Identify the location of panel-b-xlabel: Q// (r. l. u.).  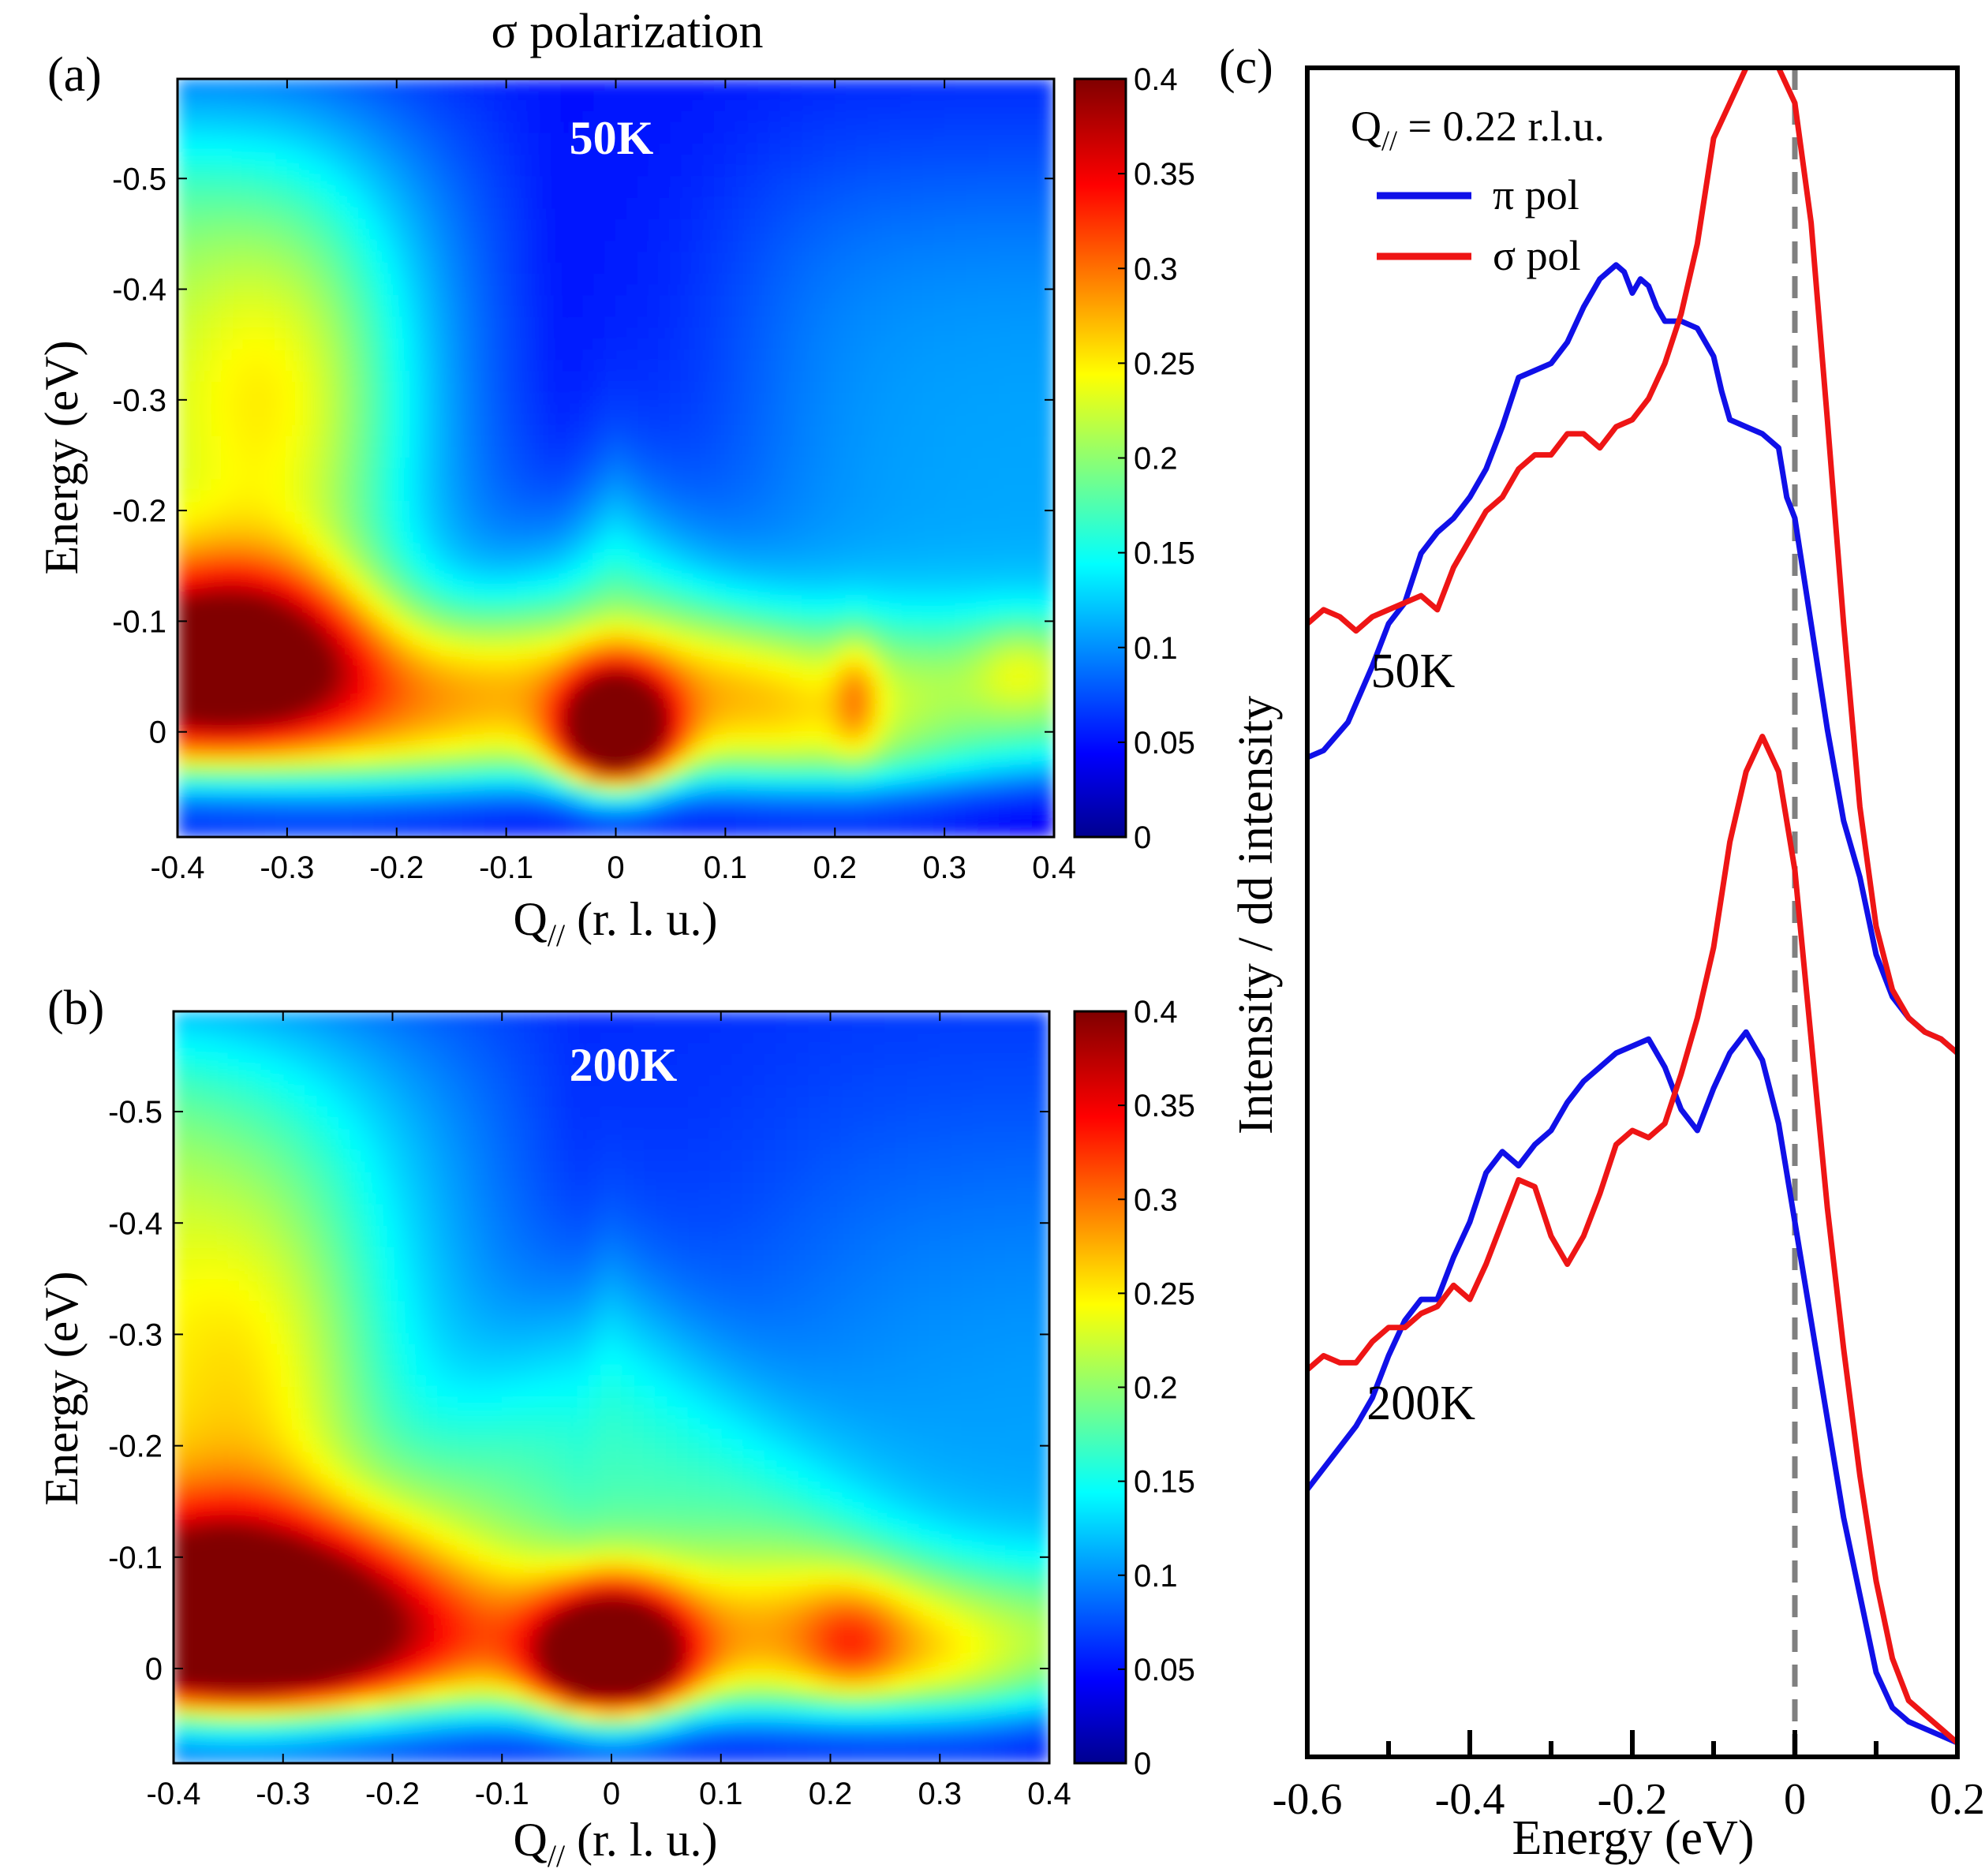
(616, 1844).